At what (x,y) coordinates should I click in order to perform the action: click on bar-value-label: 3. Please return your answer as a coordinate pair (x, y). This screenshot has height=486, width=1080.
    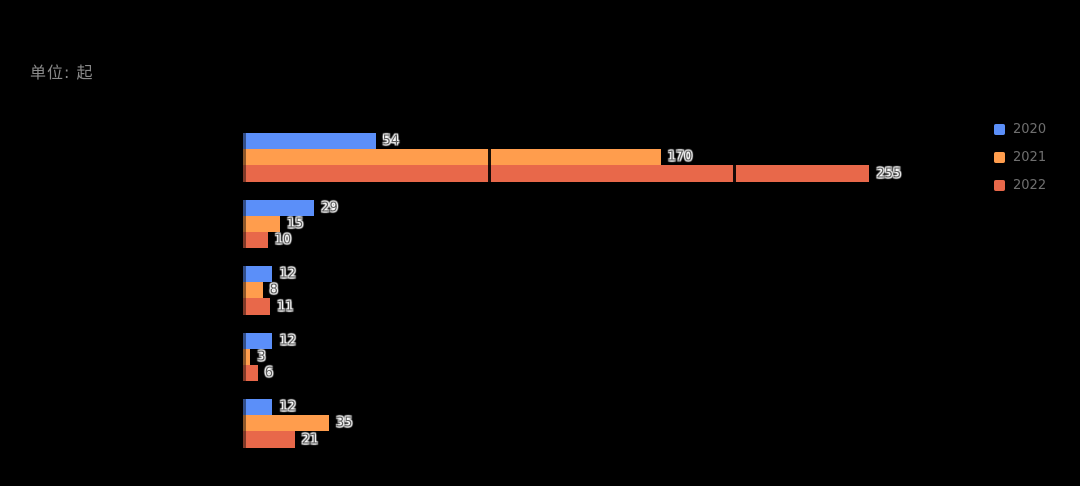
    Looking at the image, I should click on (261, 357).